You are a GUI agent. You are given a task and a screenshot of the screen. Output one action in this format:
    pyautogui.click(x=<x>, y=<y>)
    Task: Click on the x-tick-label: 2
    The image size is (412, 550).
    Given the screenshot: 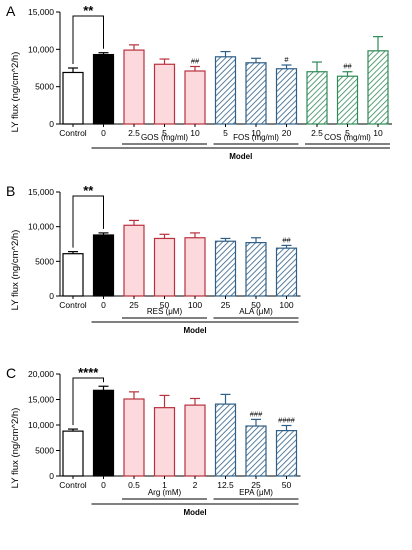 What is the action you would take?
    pyautogui.click(x=195, y=485)
    